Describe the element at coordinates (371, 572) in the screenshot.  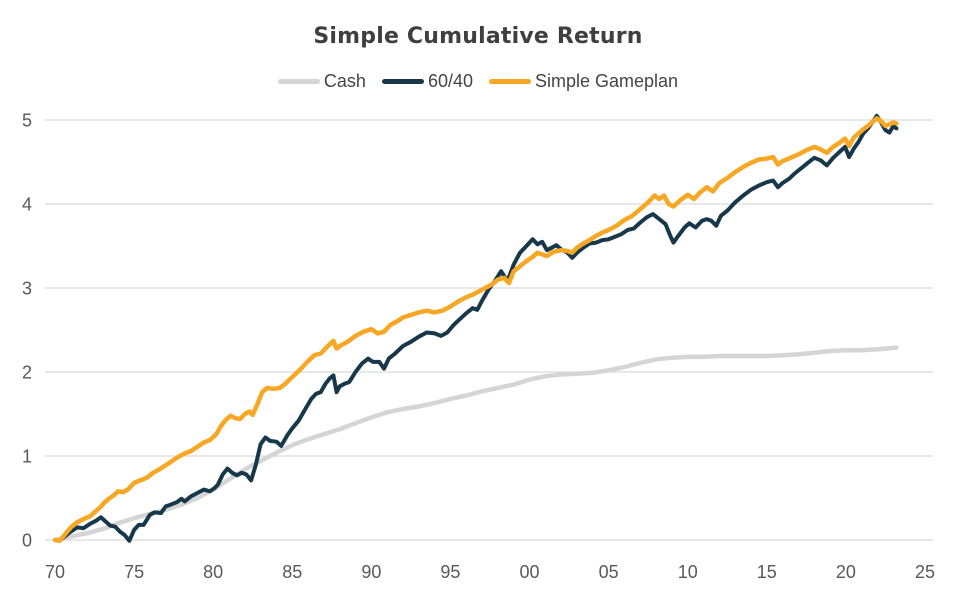
I see `x-tick-label: 90` at that location.